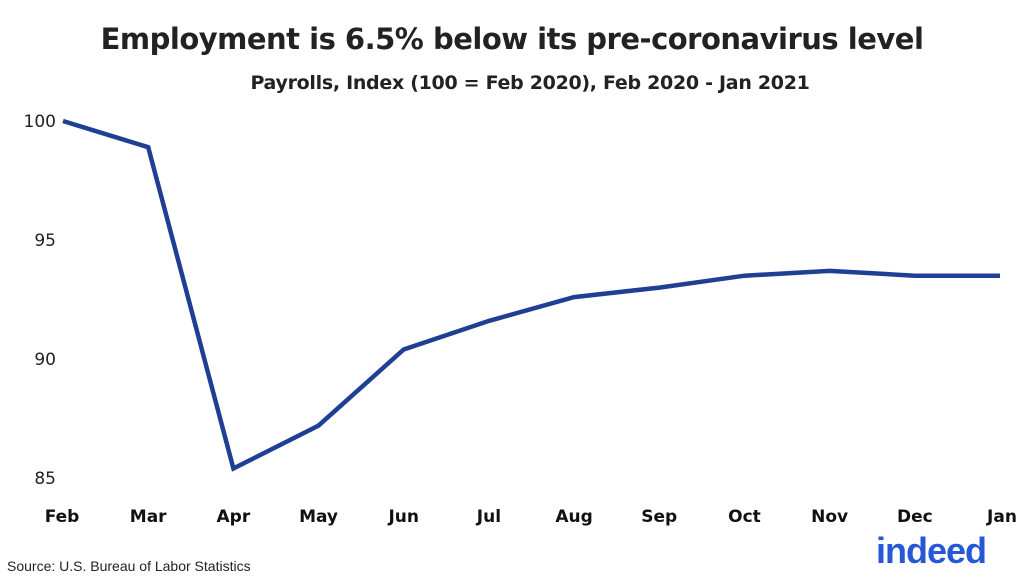 Image resolution: width=1024 pixels, height=582 pixels. I want to click on indeed-logo: indeed, so click(931, 550).